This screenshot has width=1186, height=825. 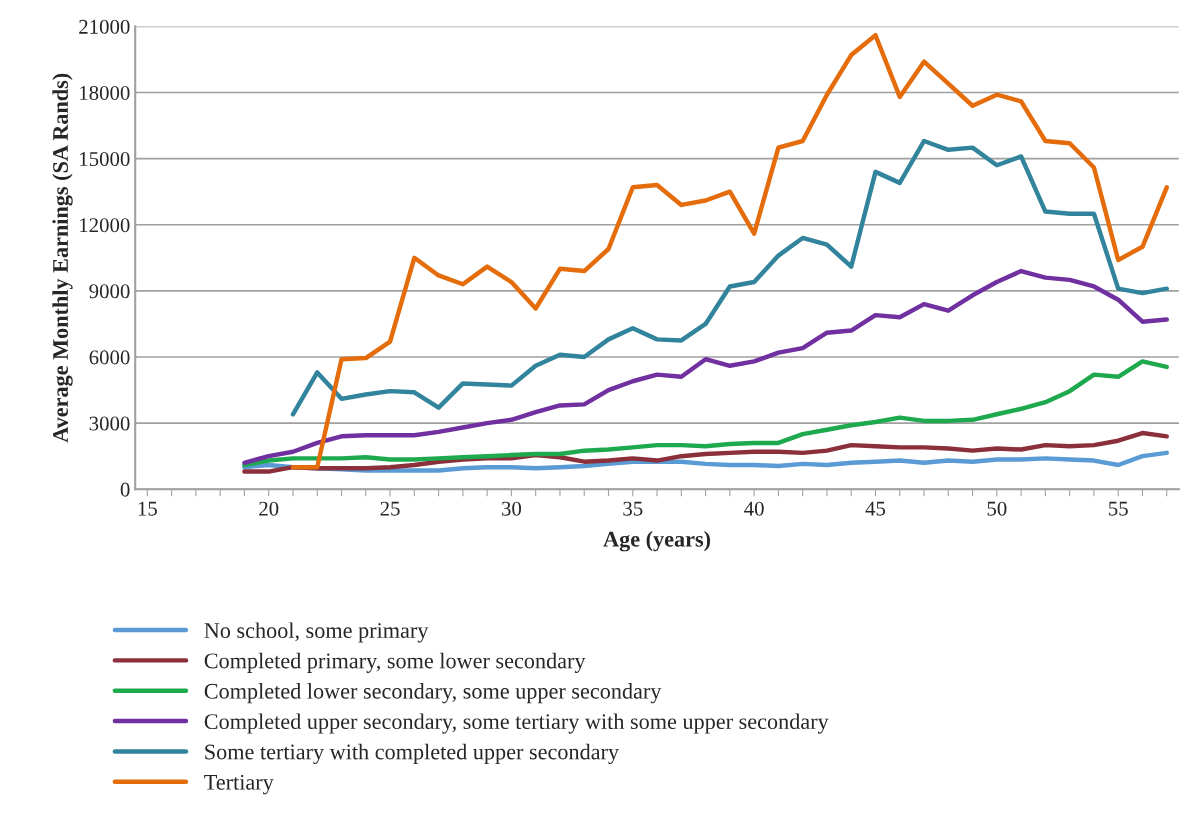 What do you see at coordinates (412, 753) in the screenshot?
I see `legend-label: Some tertiary with completed upper secondary` at bounding box center [412, 753].